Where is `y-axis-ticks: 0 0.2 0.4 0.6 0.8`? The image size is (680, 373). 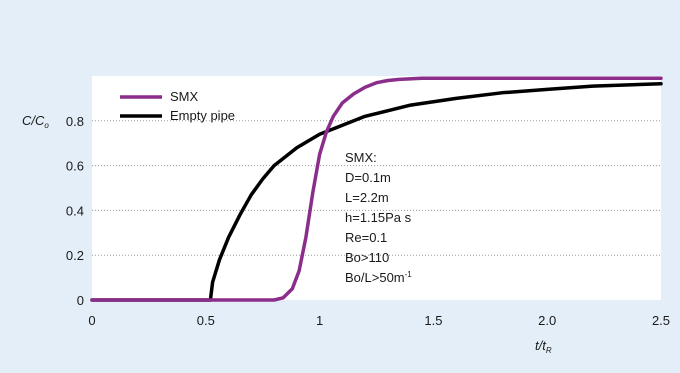
y-axis-ticks: 0 0.2 0.4 0.6 0.8 is located at coordinates (75, 211).